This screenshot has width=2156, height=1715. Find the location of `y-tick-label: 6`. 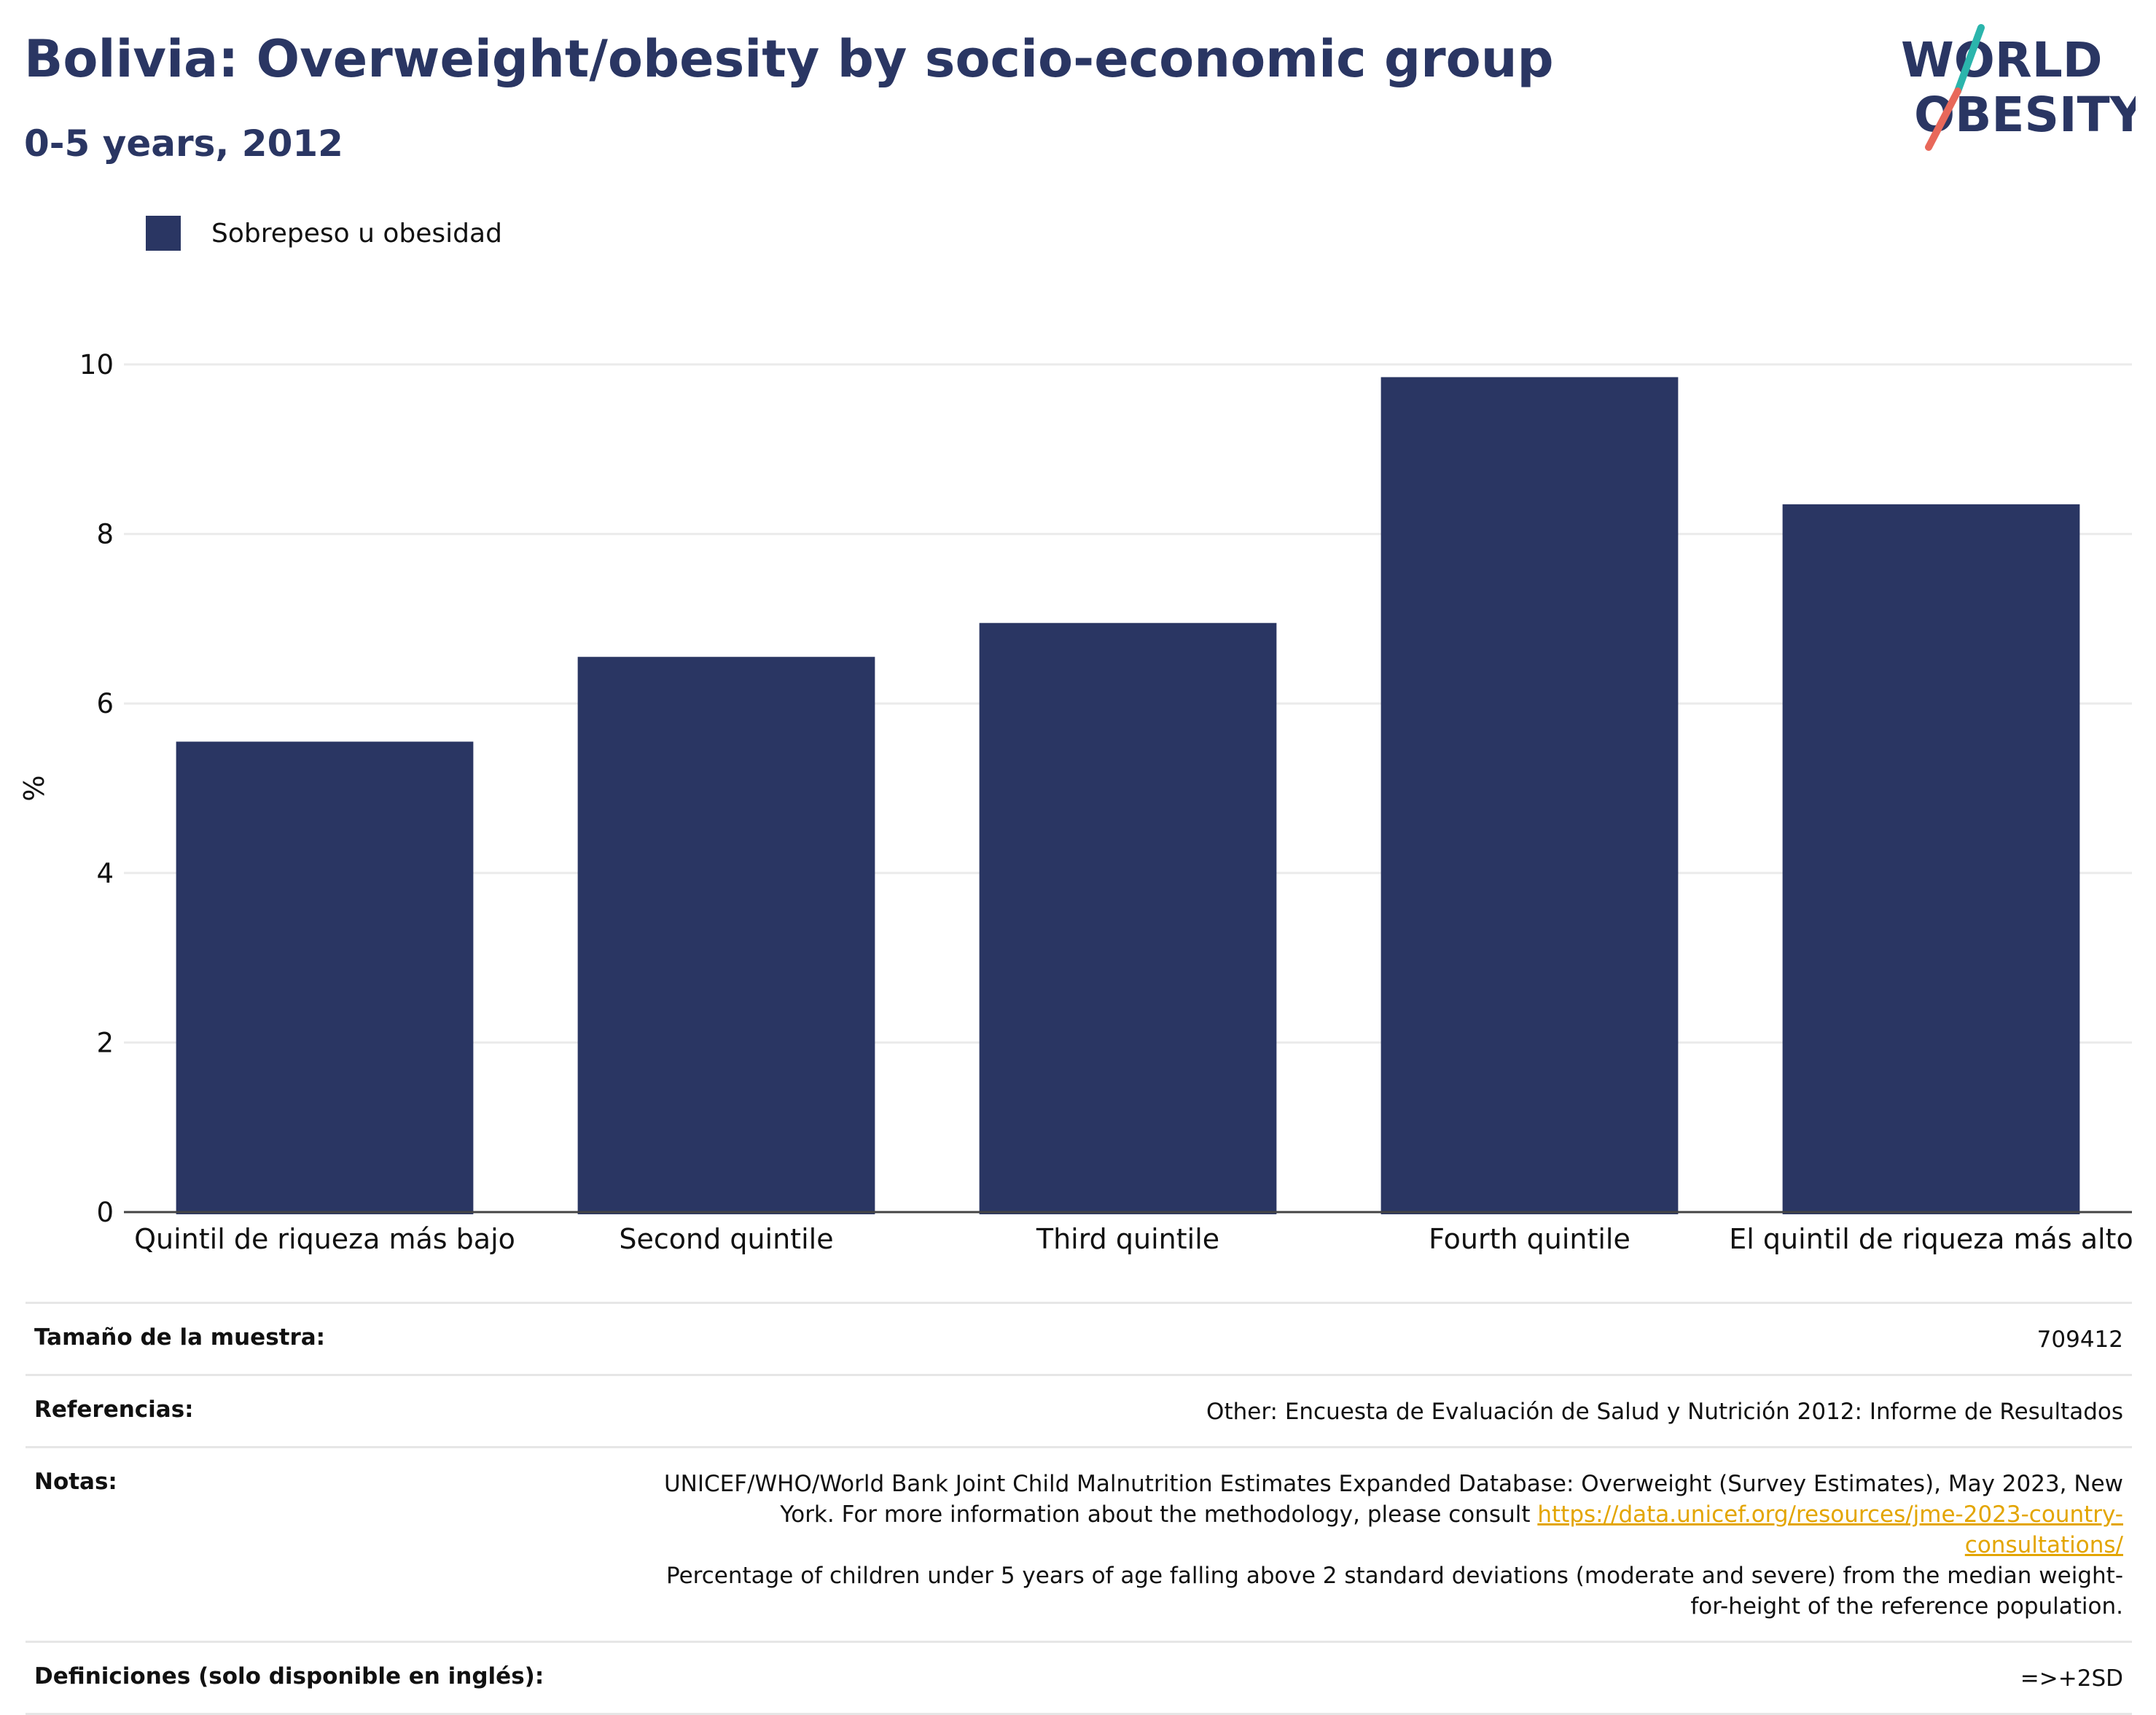

y-tick-label: 6 is located at coordinates (105, 703).